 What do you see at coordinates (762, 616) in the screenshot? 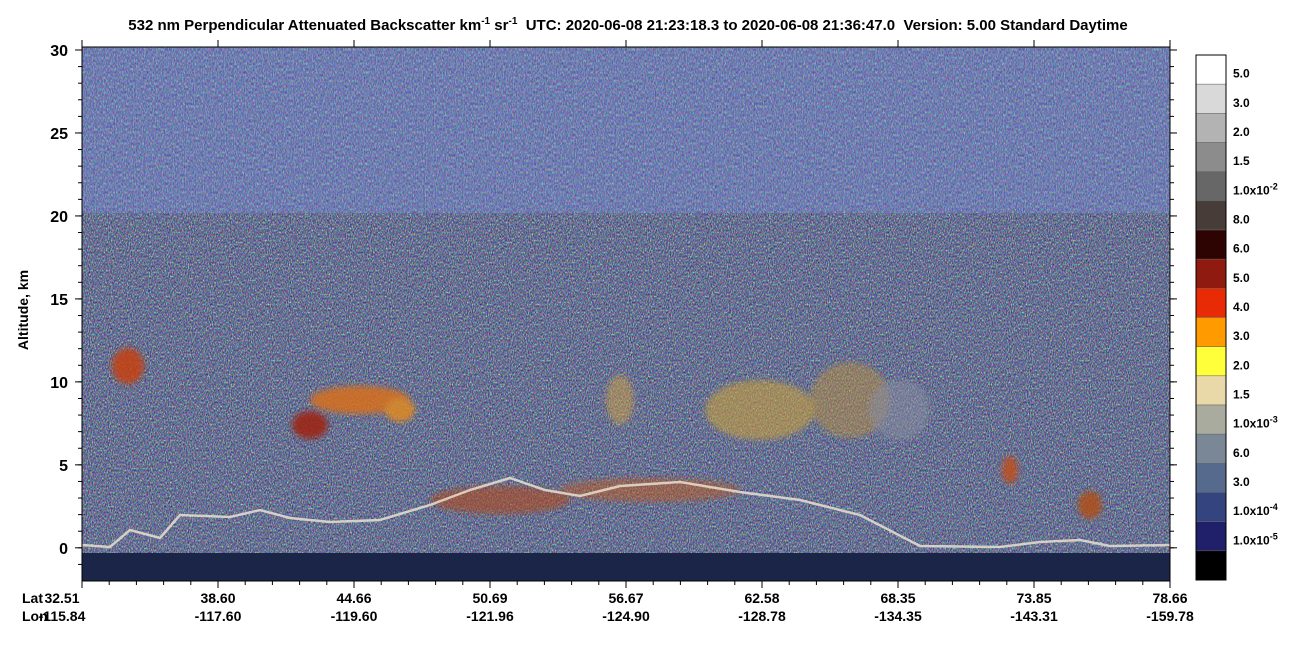
I see `x-tick-label: -128.78` at bounding box center [762, 616].